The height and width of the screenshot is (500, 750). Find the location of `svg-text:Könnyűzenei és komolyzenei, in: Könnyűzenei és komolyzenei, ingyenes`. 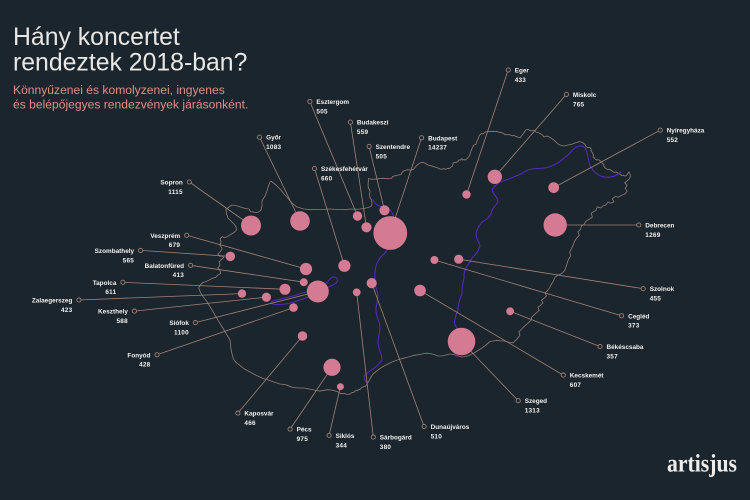

svg-text:Könnyűzenei és komolyzenei, in: Könnyűzenei és komolyzenei, ingyenes is located at coordinates (119, 90).